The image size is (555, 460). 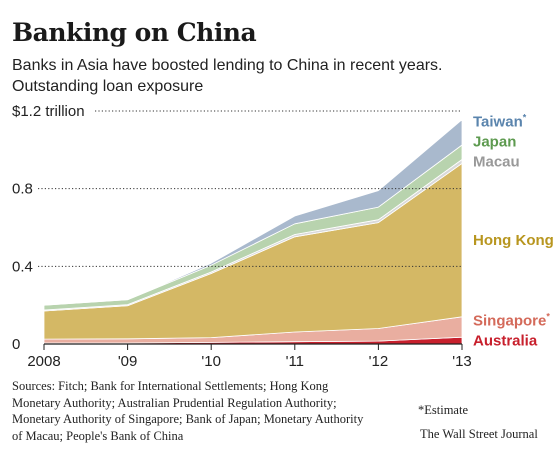 What do you see at coordinates (494, 141) in the screenshot?
I see `series-label-japan: Japan` at bounding box center [494, 141].